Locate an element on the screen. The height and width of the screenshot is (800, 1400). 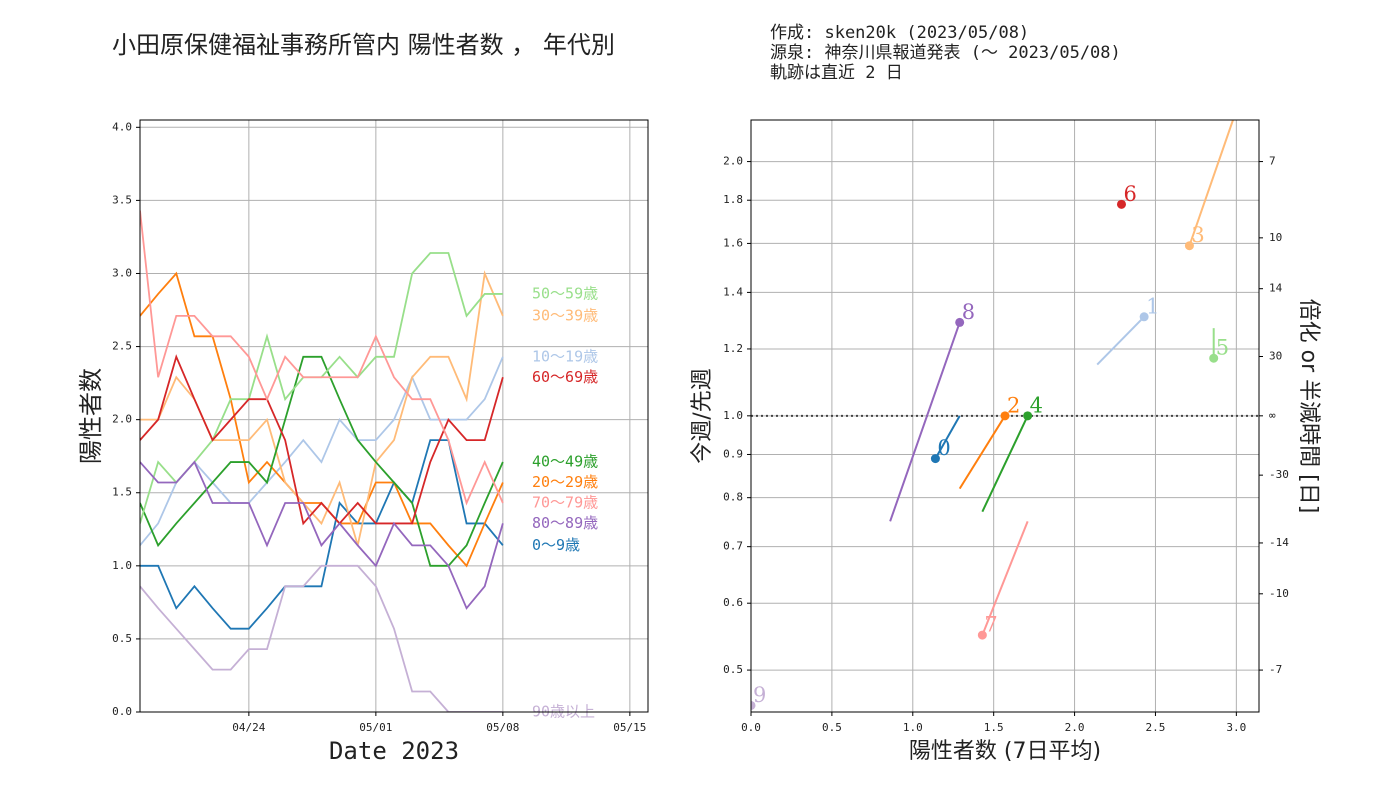
y-axis-label: 今週/先週 is located at coordinates (702, 415).